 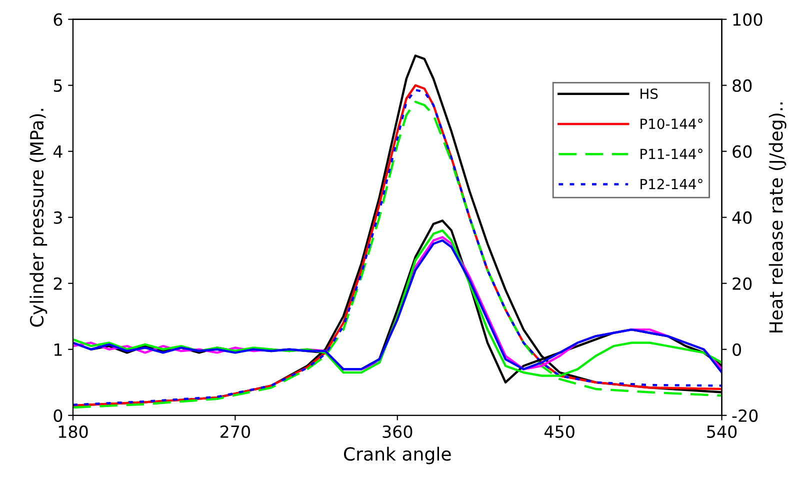 I want to click on y2-tick-label: -20, so click(x=745, y=415).